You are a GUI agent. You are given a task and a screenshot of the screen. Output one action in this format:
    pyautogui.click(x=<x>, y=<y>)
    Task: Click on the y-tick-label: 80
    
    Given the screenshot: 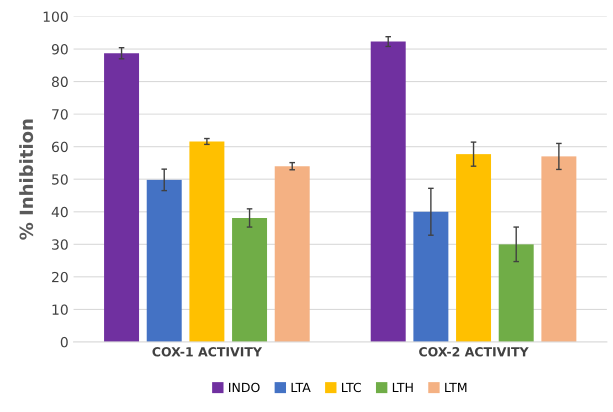 What is the action you would take?
    pyautogui.click(x=60, y=82)
    